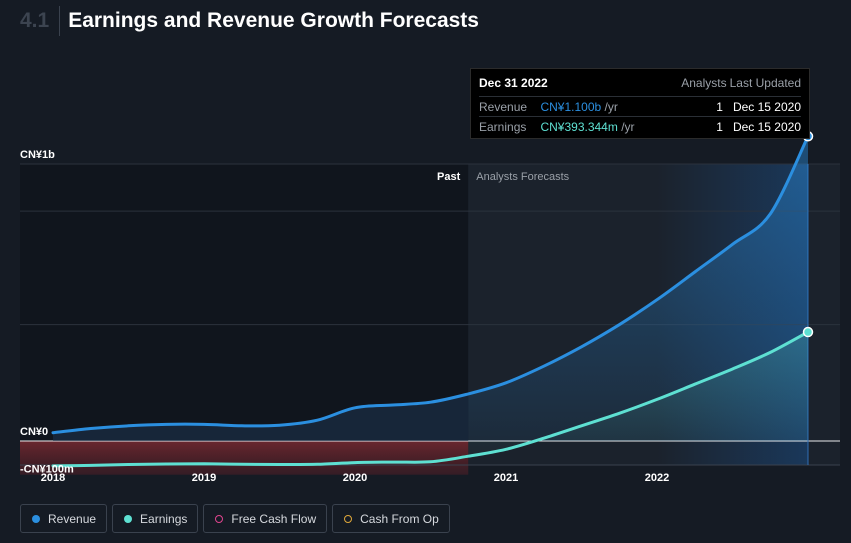 This screenshot has height=543, width=851. What do you see at coordinates (640, 107) in the screenshot?
I see `tooltip-row-revenue: Revenue CN¥1.100b /yr 1 Dec 15 2020` at bounding box center [640, 107].